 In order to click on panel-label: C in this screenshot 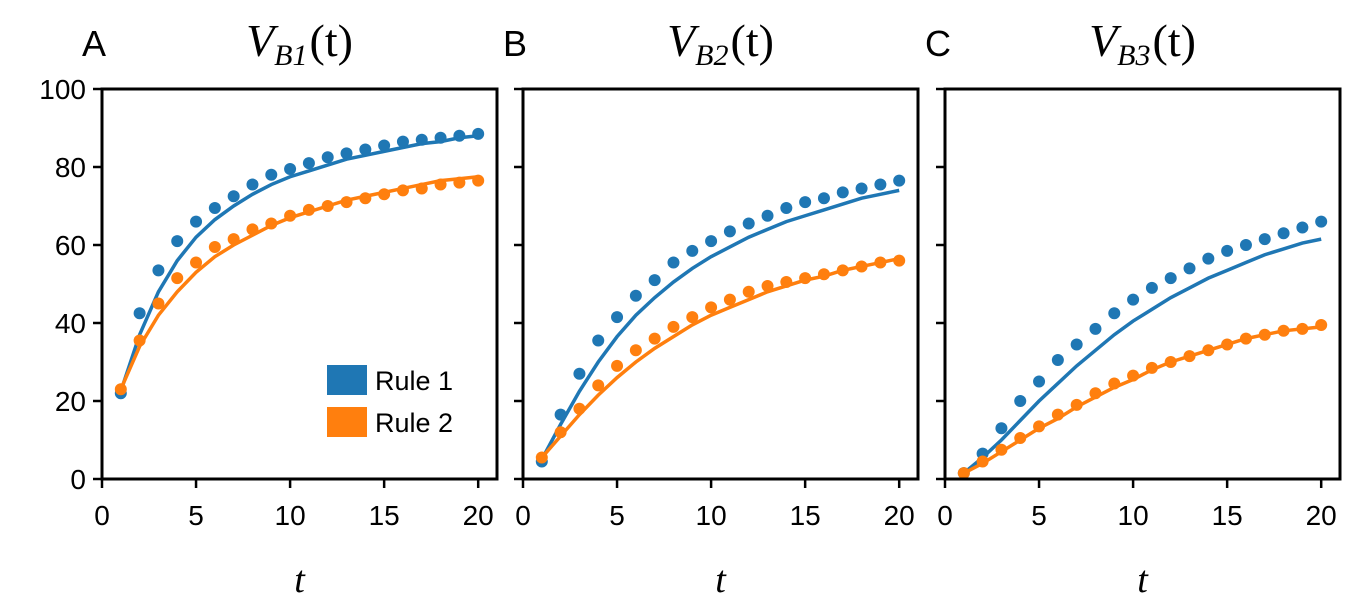, I will do `click(938, 43)`.